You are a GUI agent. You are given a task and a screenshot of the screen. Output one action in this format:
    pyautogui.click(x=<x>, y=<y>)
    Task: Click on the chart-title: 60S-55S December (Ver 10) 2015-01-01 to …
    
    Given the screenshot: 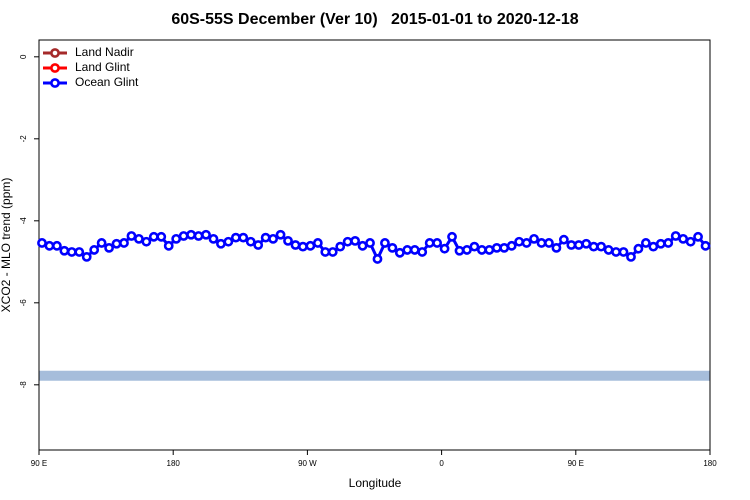 What is the action you would take?
    pyautogui.click(x=374, y=19)
    